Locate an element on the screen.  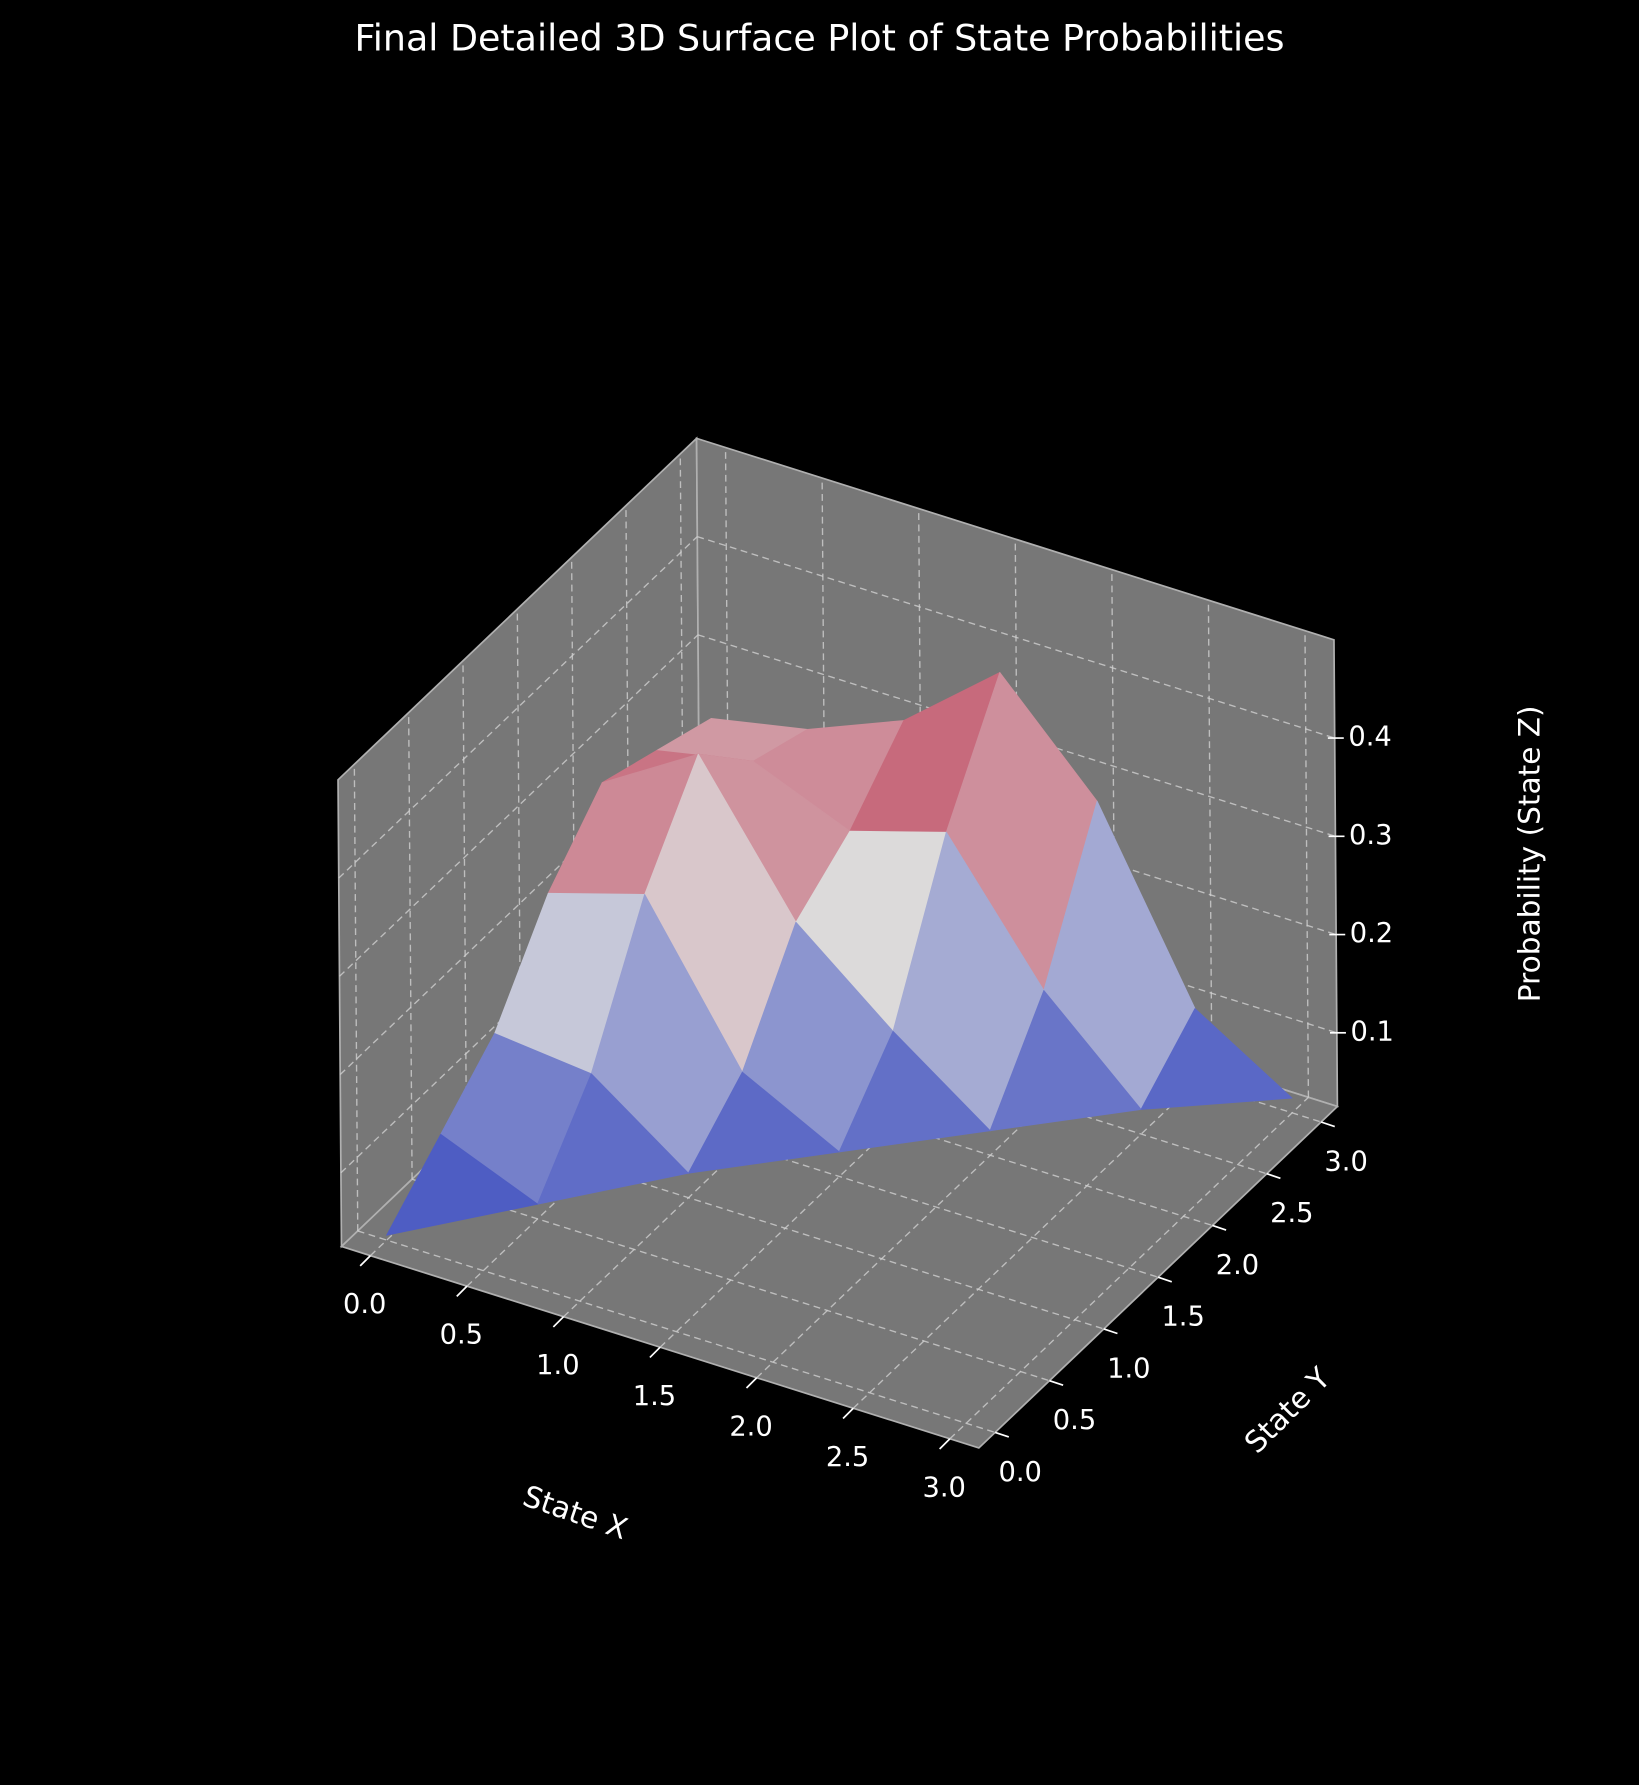
y-tick-label: 3.0 is located at coordinates (1345, 1161).